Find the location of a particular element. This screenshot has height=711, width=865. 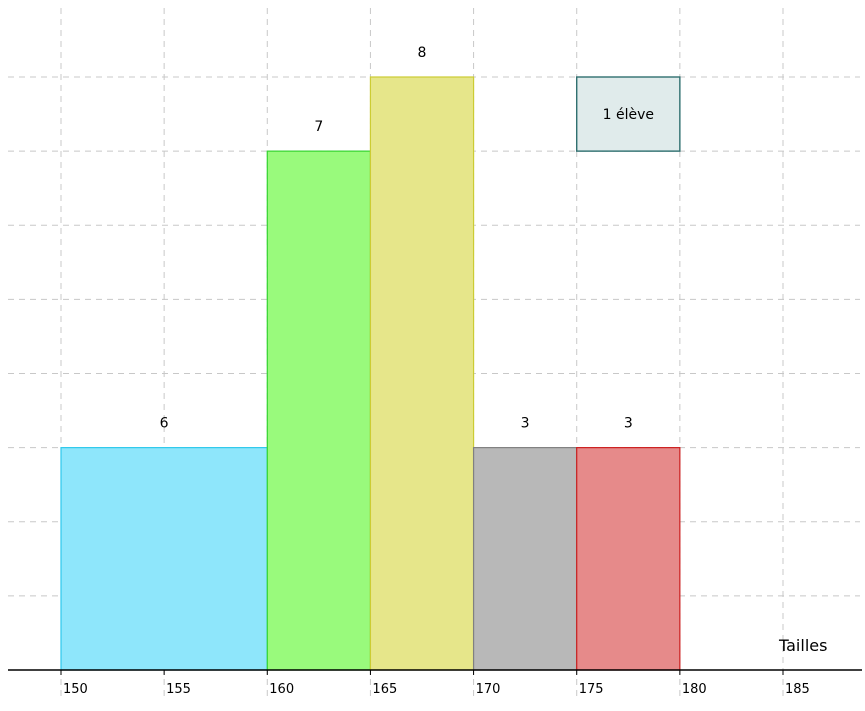

unit-box-label: 1 élève is located at coordinates (628, 115).